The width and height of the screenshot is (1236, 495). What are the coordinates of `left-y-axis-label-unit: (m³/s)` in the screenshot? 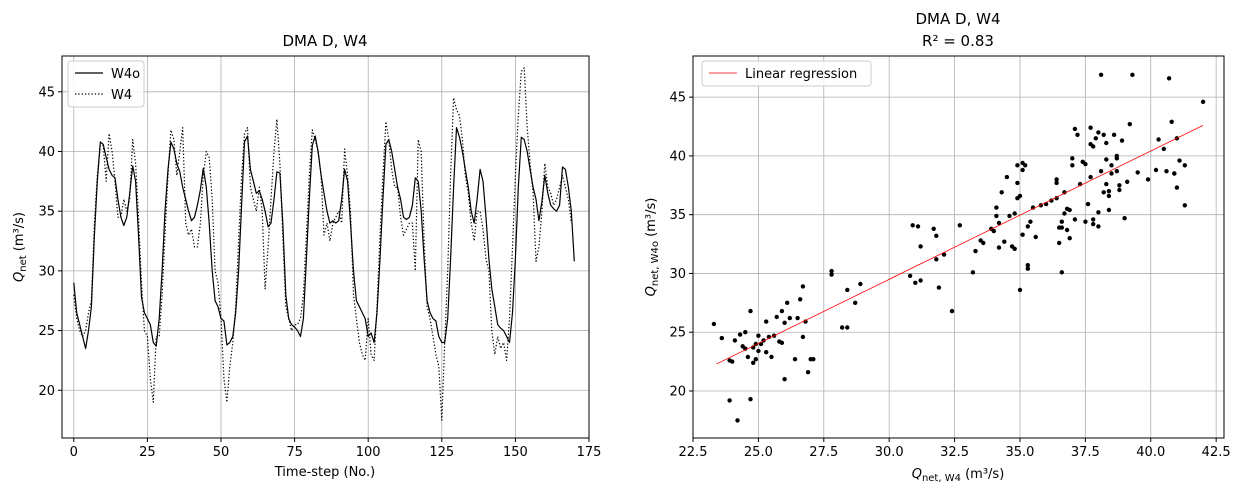 It's located at (19, 233).